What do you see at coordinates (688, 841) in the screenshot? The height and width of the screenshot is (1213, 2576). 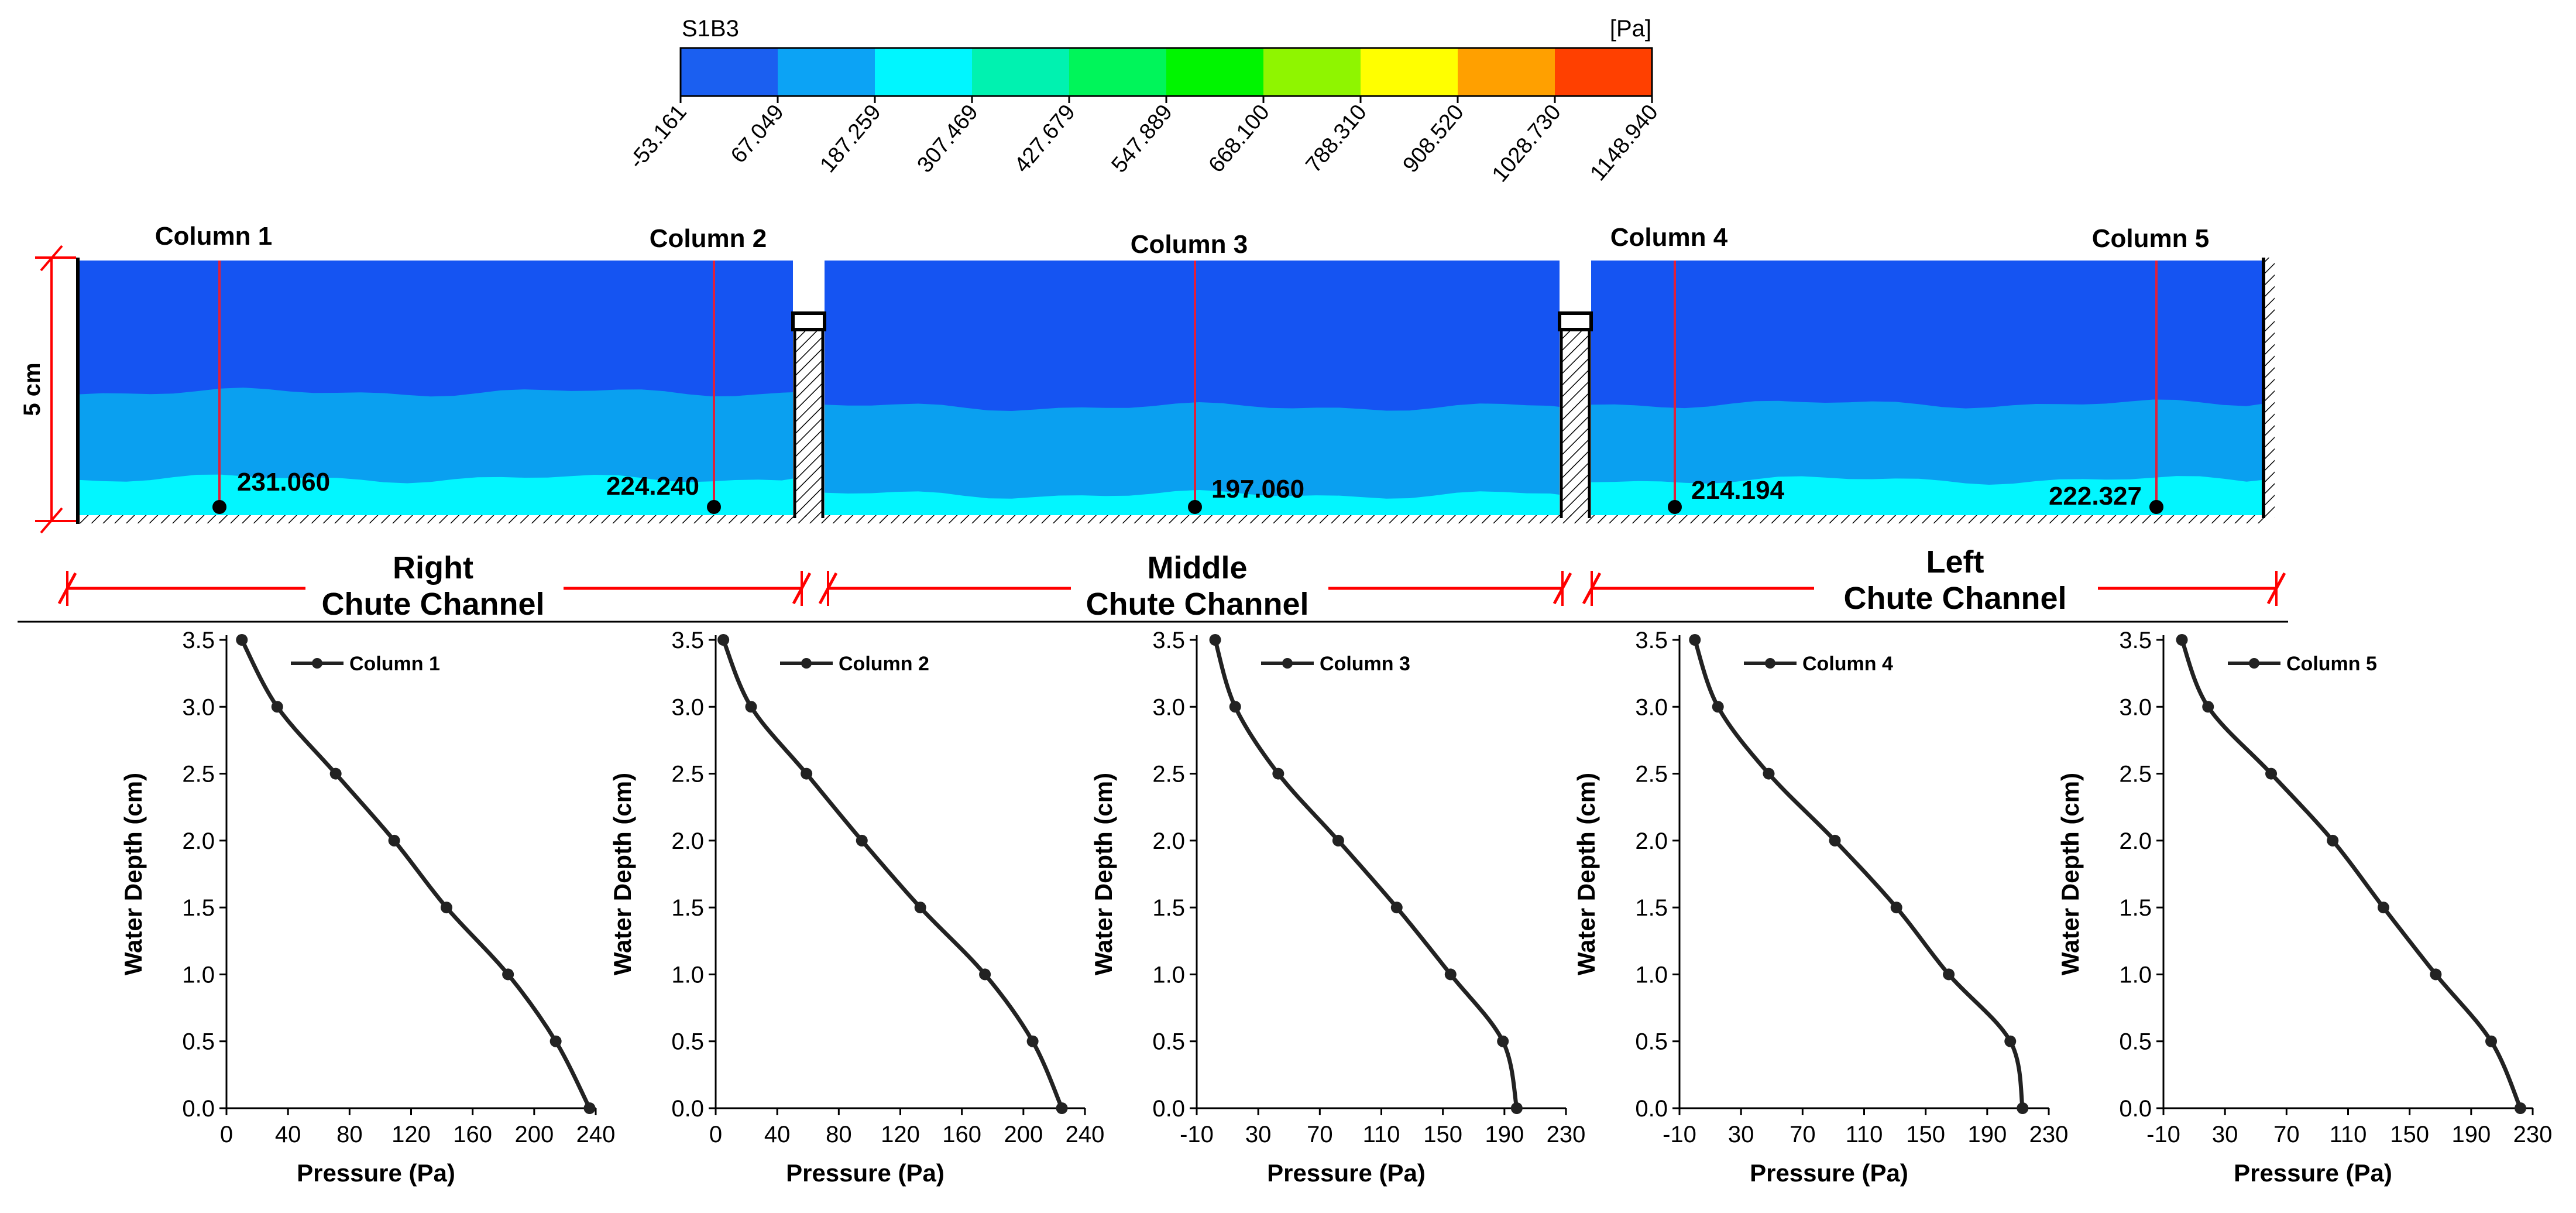 I see `y-tick-label: 2.0` at bounding box center [688, 841].